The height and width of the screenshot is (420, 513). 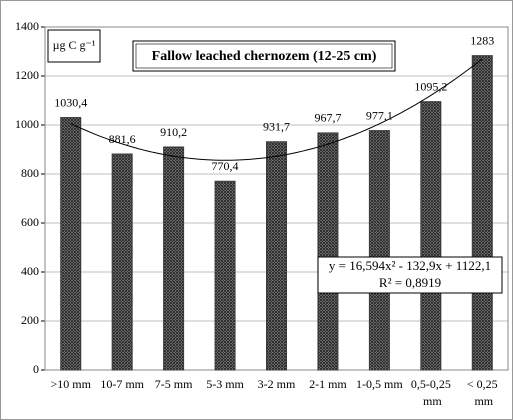 What do you see at coordinates (410, 282) in the screenshot?
I see `trend-r2: R² = 0,8919` at bounding box center [410, 282].